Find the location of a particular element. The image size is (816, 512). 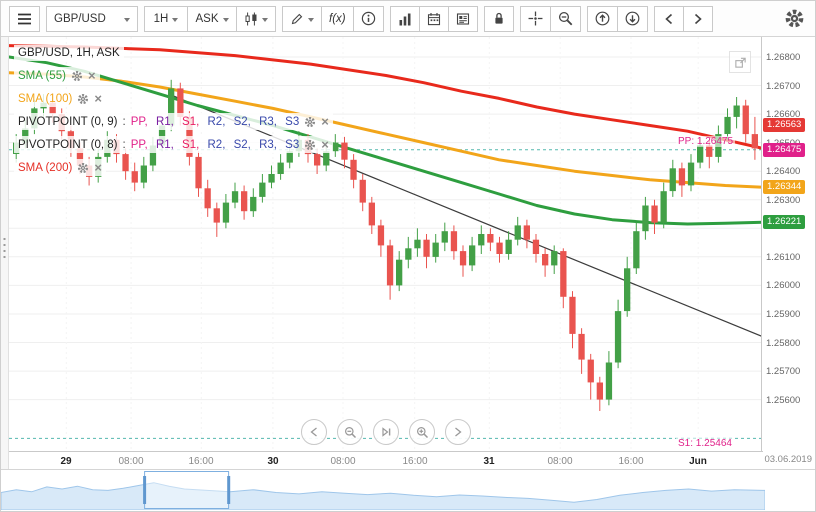

bar-chart-icon is located at coordinates (405, 19).